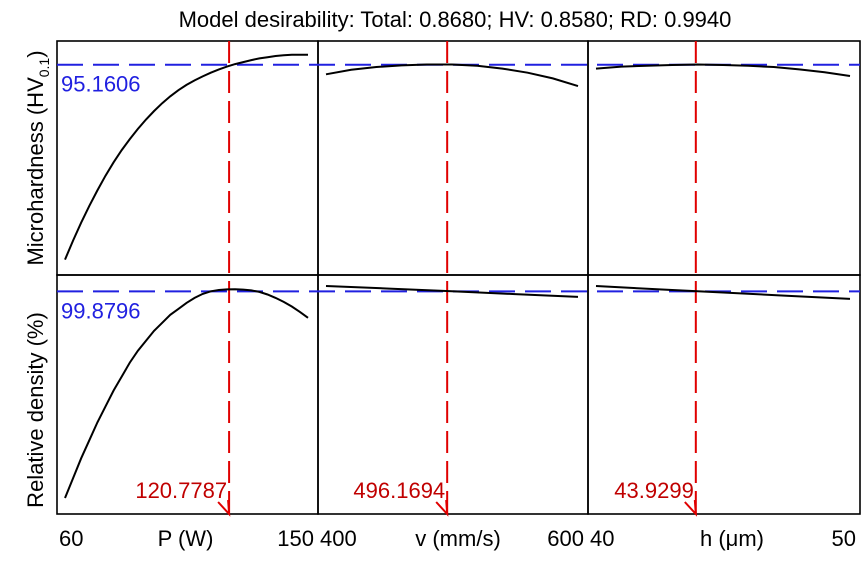 Image resolution: width=865 pixels, height=561 pixels. What do you see at coordinates (654, 490) in the screenshot?
I see `optimum-factor-label-3: 43.9299` at bounding box center [654, 490].